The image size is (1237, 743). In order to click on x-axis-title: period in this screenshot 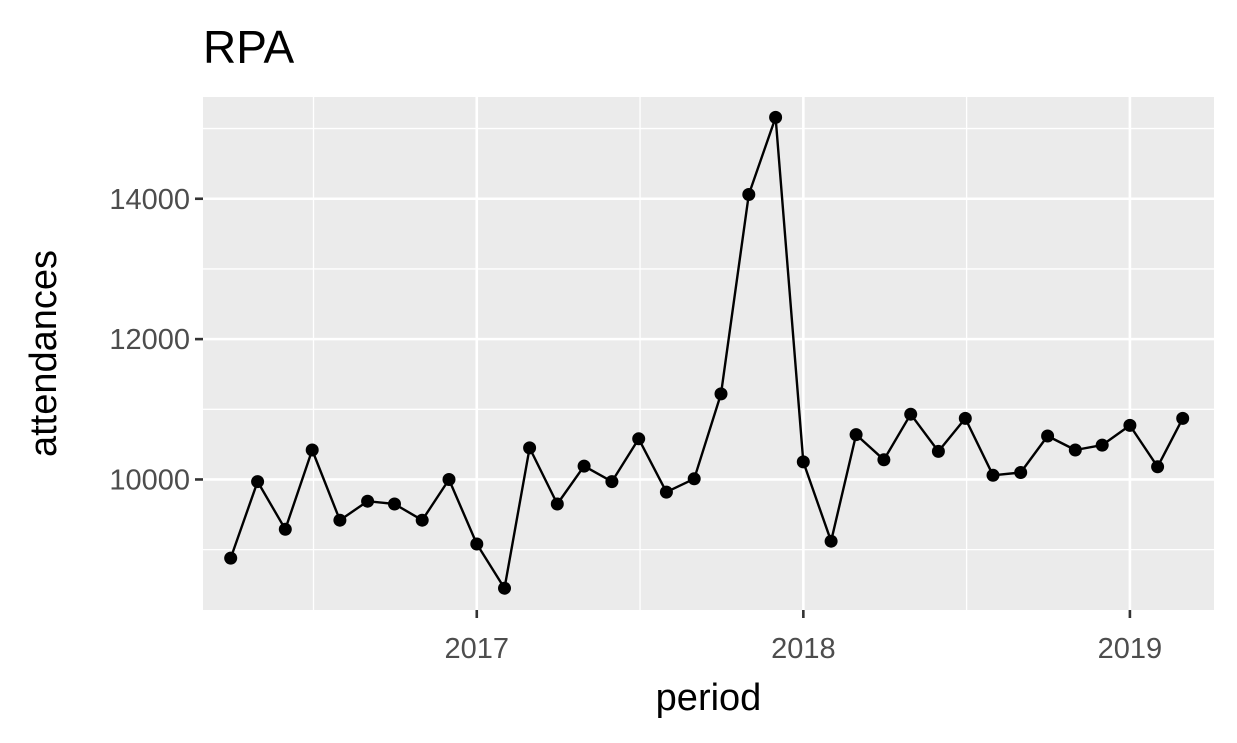, I will do `click(709, 698)`.